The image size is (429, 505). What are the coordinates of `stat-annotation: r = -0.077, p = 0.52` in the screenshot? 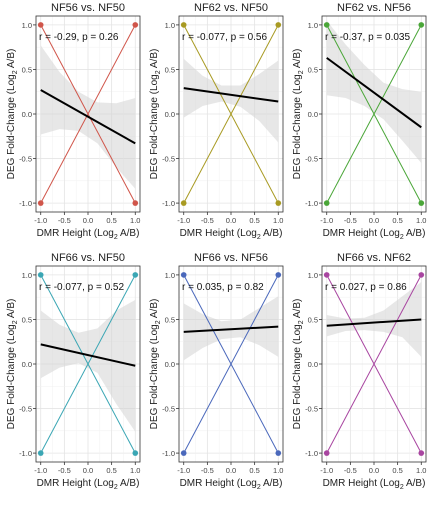 It's located at (81, 287).